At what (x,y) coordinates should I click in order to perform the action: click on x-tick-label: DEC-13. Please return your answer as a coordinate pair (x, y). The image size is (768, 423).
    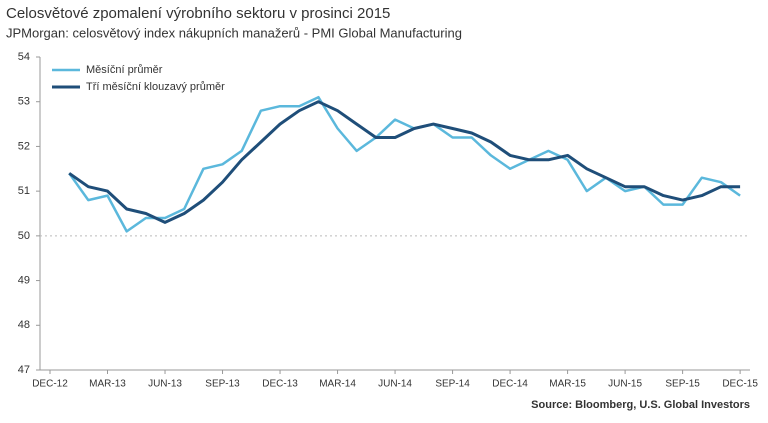
    Looking at the image, I should click on (280, 384).